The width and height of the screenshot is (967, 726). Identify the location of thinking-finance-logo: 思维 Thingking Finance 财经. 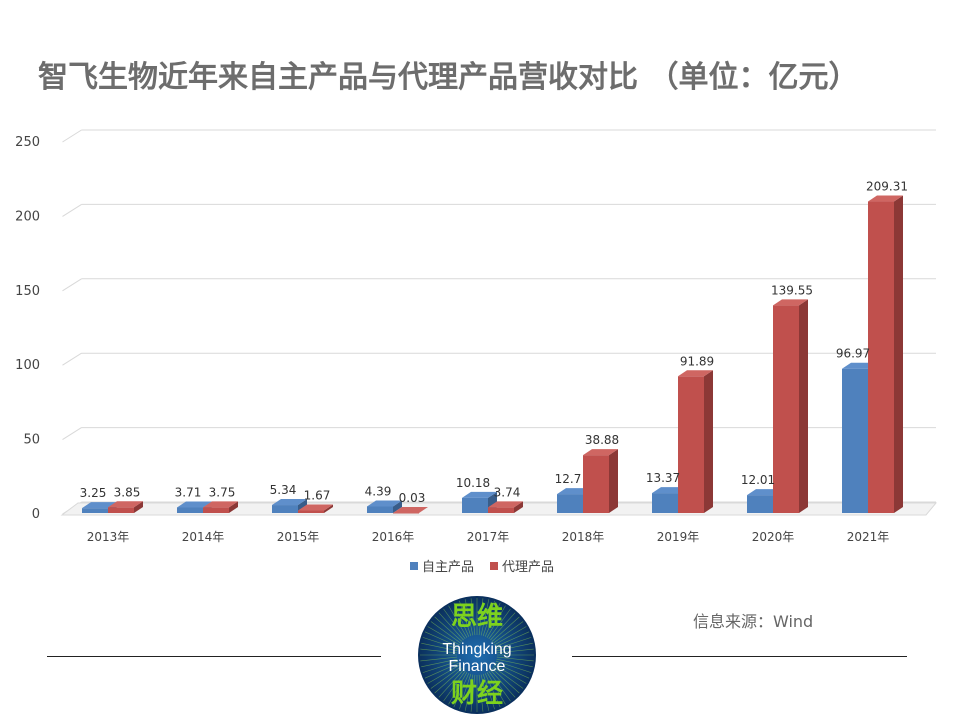
(477, 655).